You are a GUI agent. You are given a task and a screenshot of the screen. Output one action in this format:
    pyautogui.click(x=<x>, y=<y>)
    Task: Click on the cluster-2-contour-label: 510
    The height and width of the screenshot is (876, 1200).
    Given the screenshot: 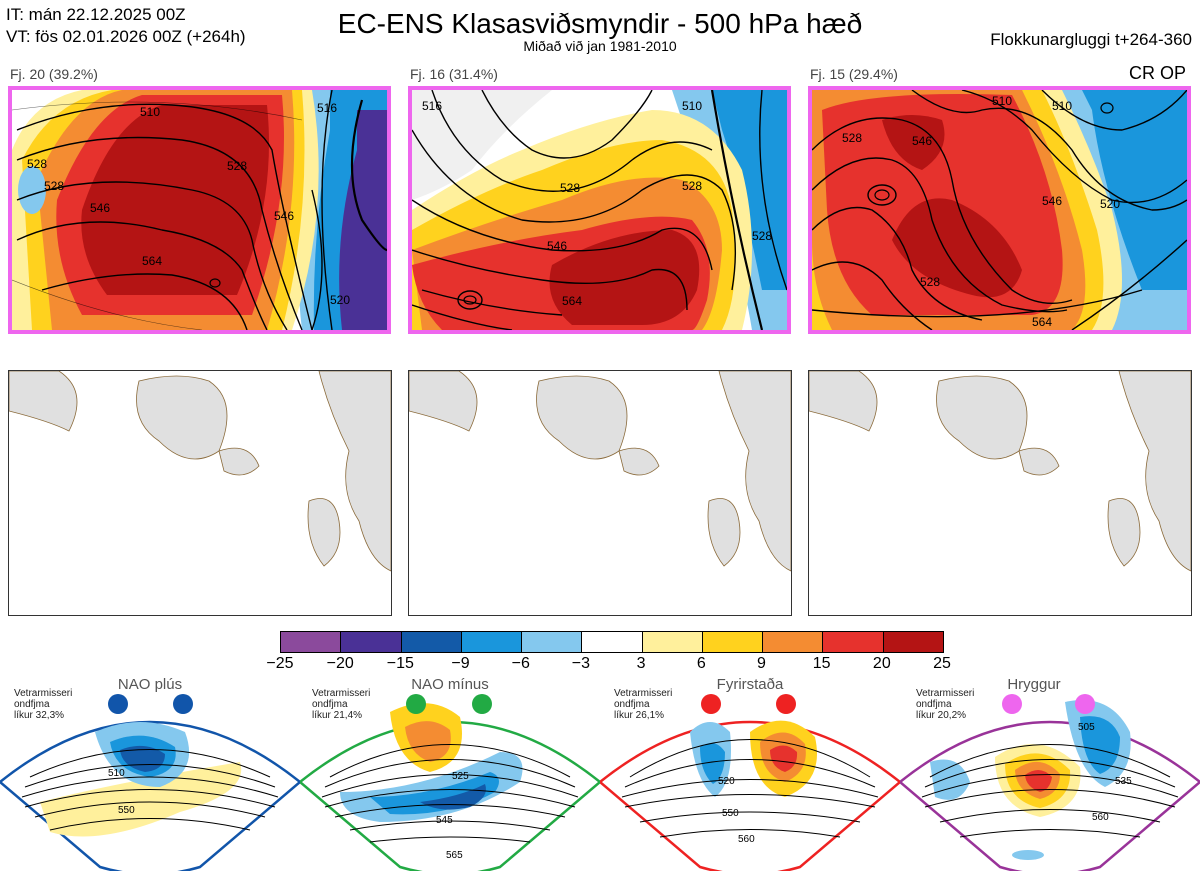 What is the action you would take?
    pyautogui.click(x=692, y=106)
    